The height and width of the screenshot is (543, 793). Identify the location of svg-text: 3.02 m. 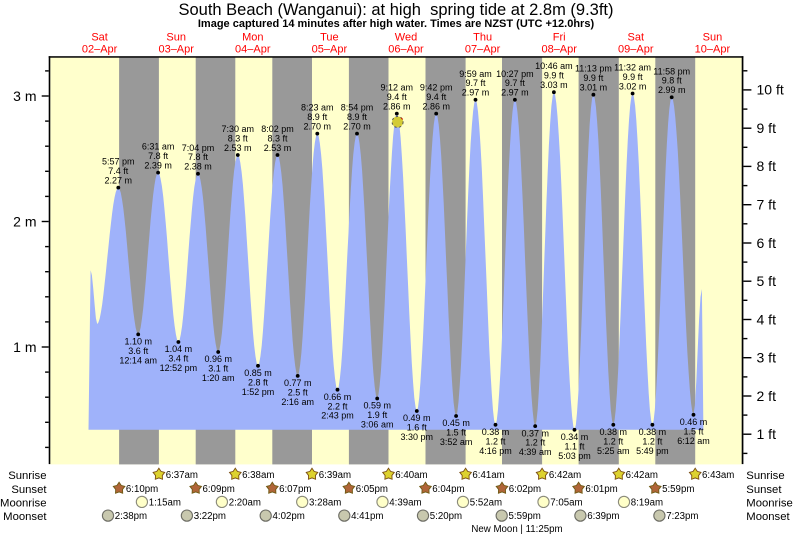
(633, 86).